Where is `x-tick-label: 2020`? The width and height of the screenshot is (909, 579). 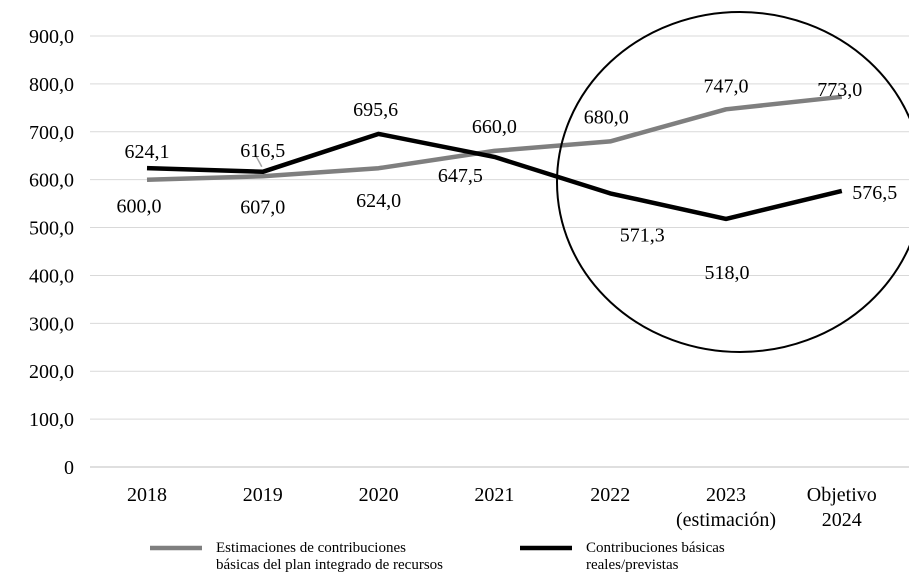
x-tick-label: 2020 is located at coordinates (379, 495).